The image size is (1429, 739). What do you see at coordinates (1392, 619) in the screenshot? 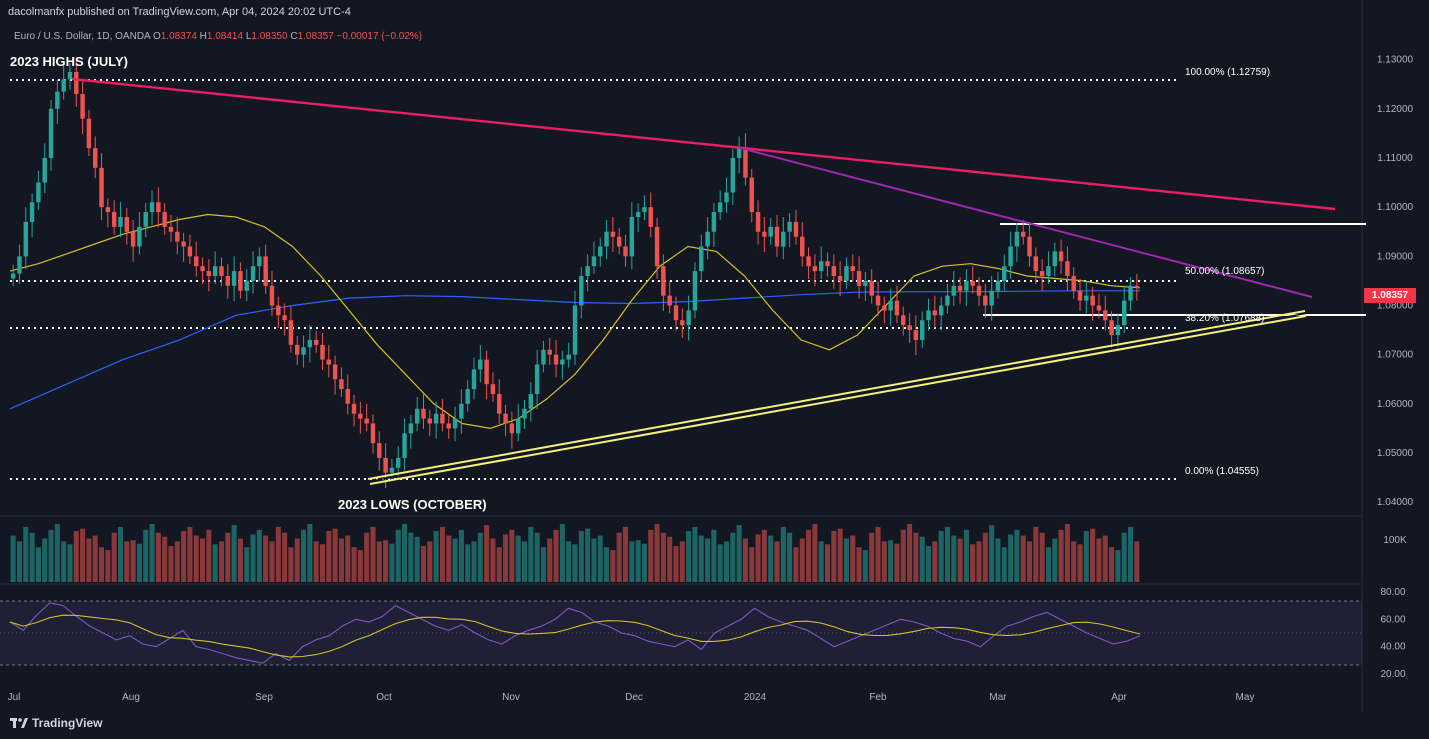
I see `rsi-tick-label: 60.00` at bounding box center [1392, 619].